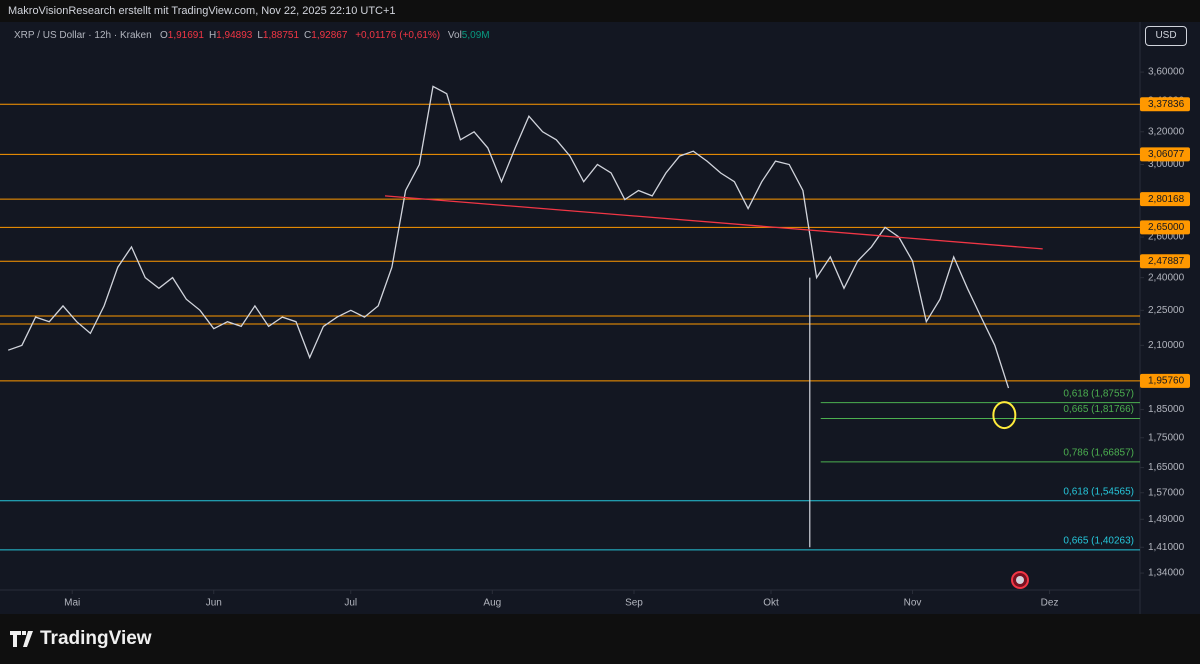 This screenshot has width=1200, height=664. I want to click on y-tick-label: 2,10000, so click(1166, 345).